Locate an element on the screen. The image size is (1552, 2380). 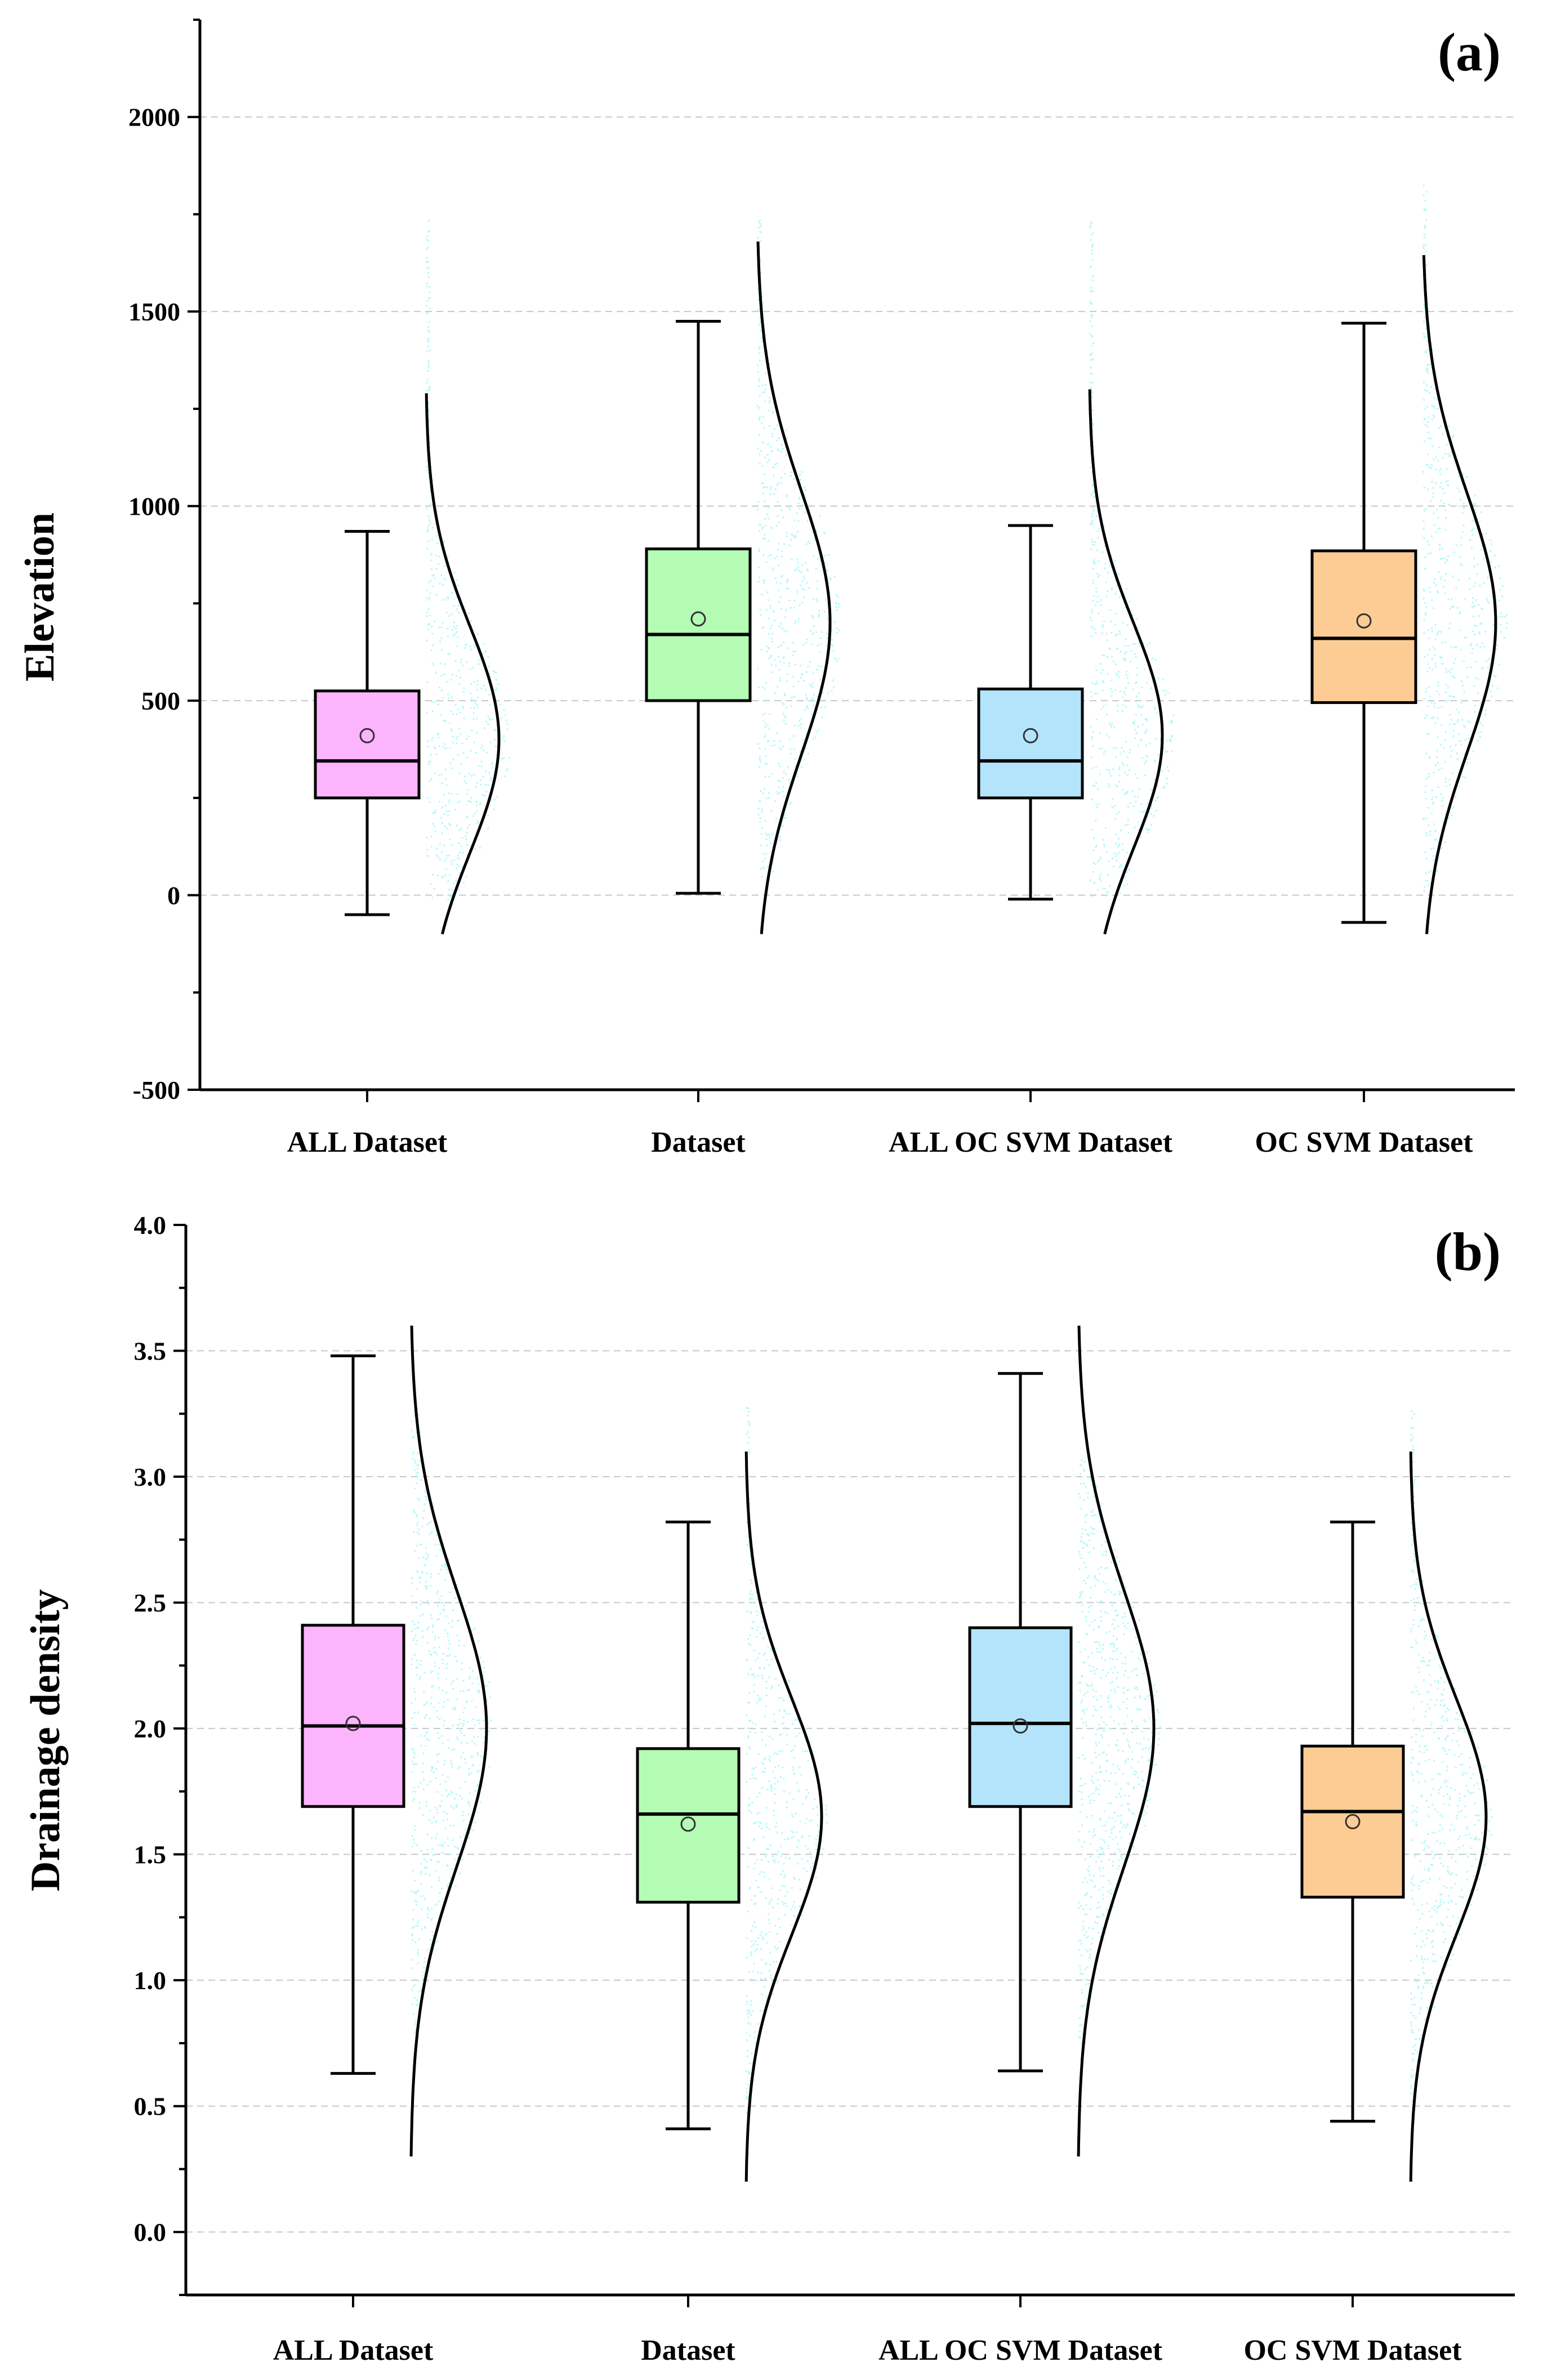
panel-label-b: (b) is located at coordinates (1468, 1252).